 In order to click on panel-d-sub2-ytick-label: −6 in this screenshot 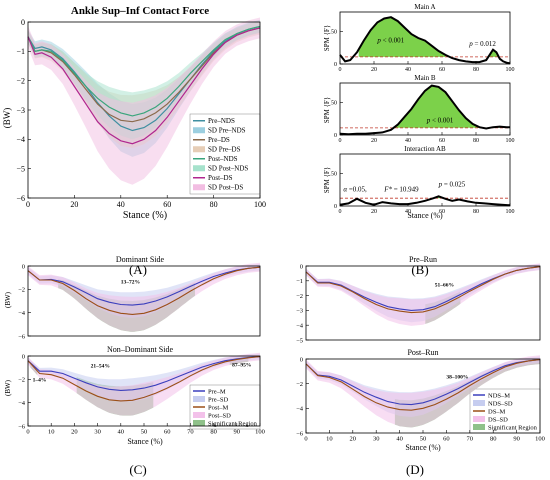, I will do `click(300, 433)`.